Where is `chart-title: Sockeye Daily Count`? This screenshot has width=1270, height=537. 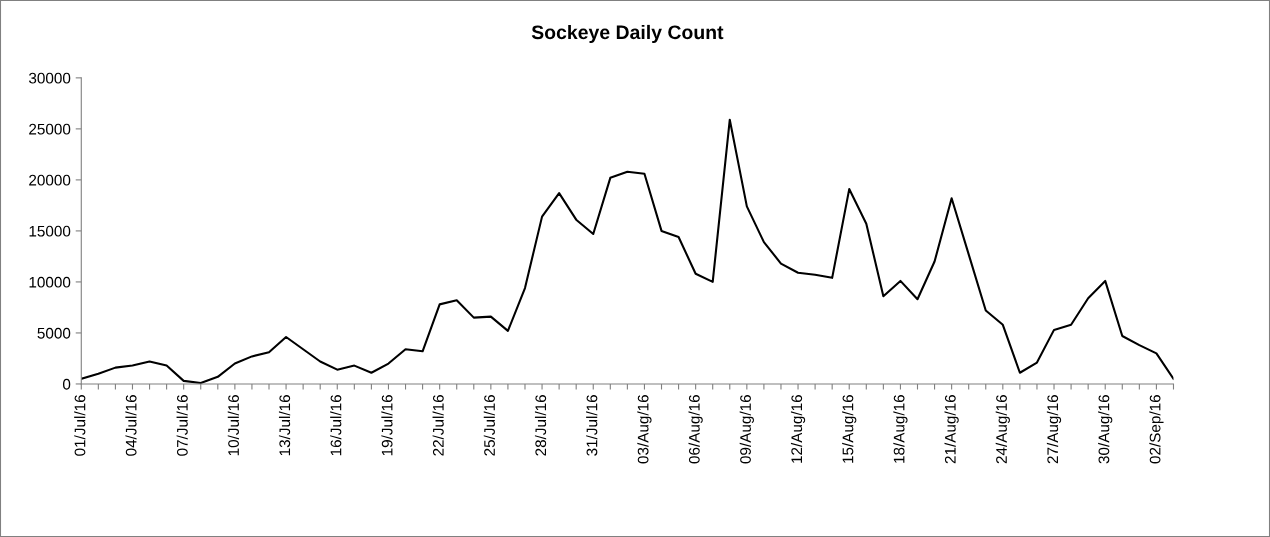 chart-title: Sockeye Daily Count is located at coordinates (627, 34).